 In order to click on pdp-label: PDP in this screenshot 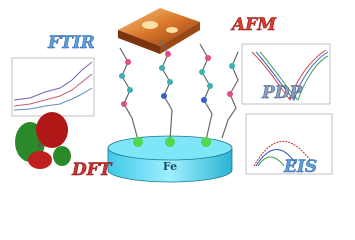, I will do `click(282, 93)`.